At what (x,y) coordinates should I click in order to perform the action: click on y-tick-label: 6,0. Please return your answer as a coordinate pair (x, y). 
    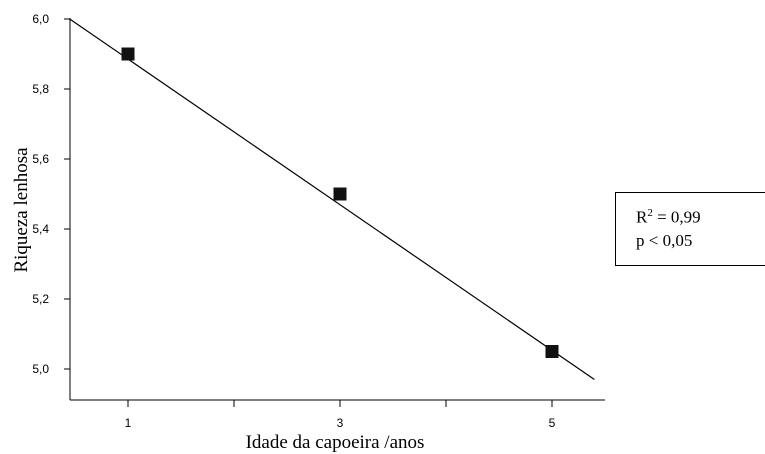
    Looking at the image, I should click on (40, 19).